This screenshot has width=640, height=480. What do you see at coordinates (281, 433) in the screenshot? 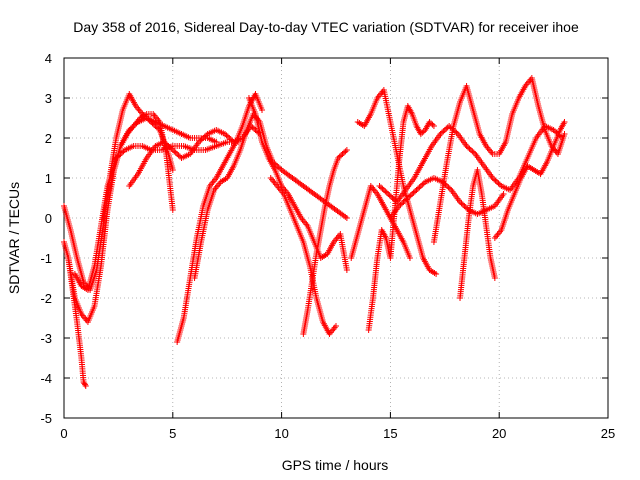
I see `x-tick-label: 10` at bounding box center [281, 433].